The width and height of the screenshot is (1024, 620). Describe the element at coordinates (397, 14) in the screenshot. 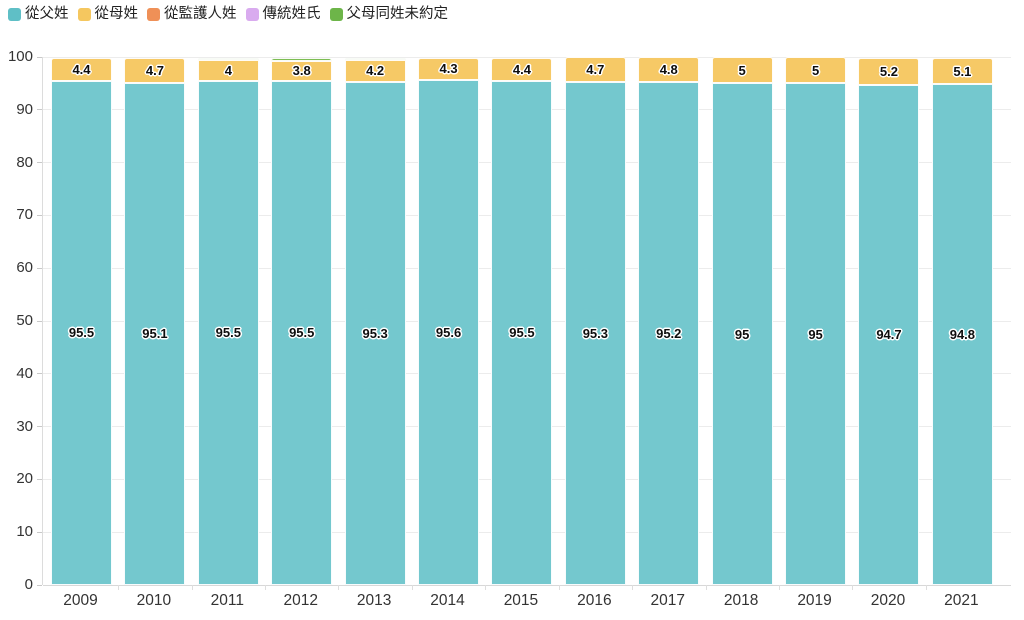

I see `legend-item-label: 父母同姓未約定` at that location.